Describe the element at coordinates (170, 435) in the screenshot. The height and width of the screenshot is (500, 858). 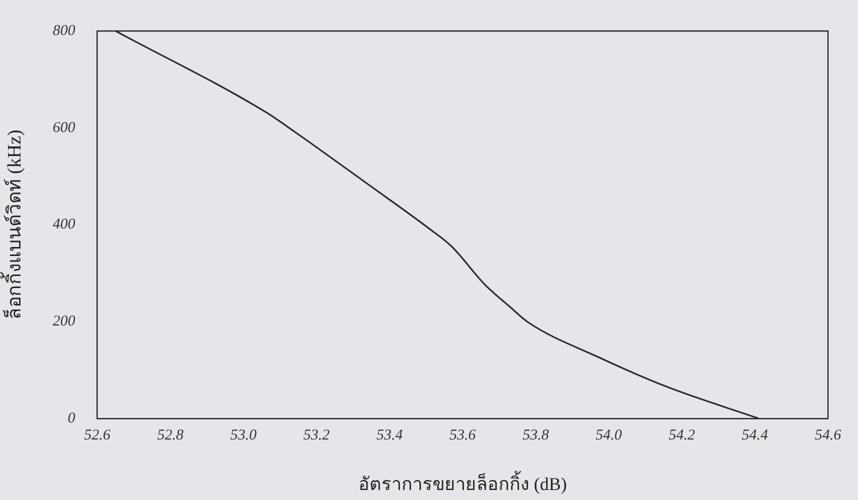
I see `x-tick-label: 52.8` at that location.